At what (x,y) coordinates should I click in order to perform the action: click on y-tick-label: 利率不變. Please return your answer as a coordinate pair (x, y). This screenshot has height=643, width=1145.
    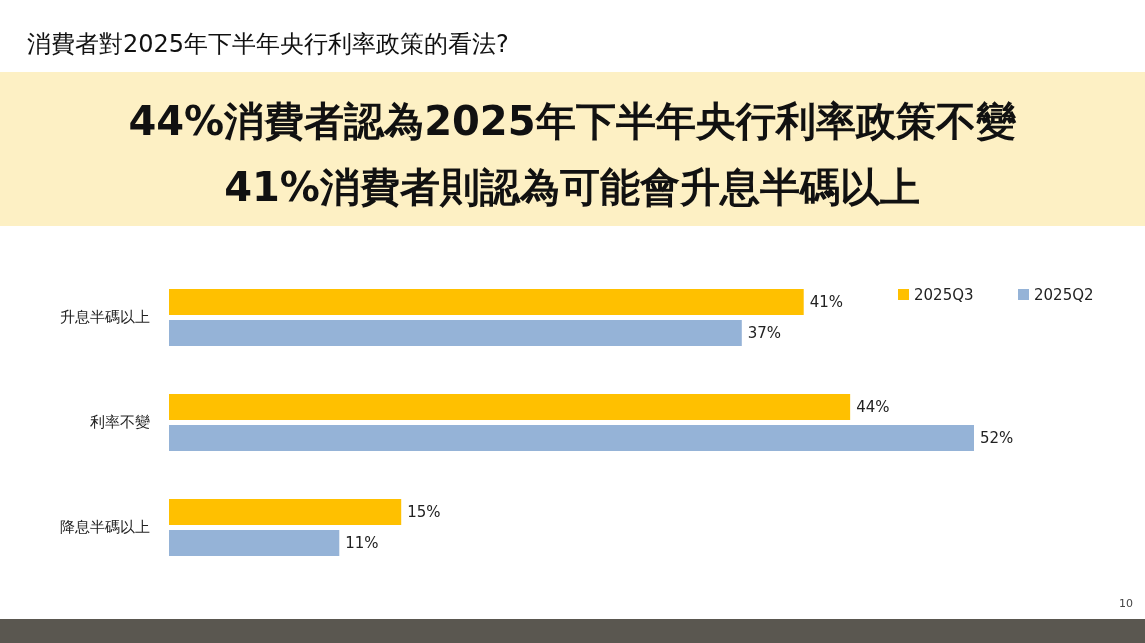
    Looking at the image, I should click on (120, 422).